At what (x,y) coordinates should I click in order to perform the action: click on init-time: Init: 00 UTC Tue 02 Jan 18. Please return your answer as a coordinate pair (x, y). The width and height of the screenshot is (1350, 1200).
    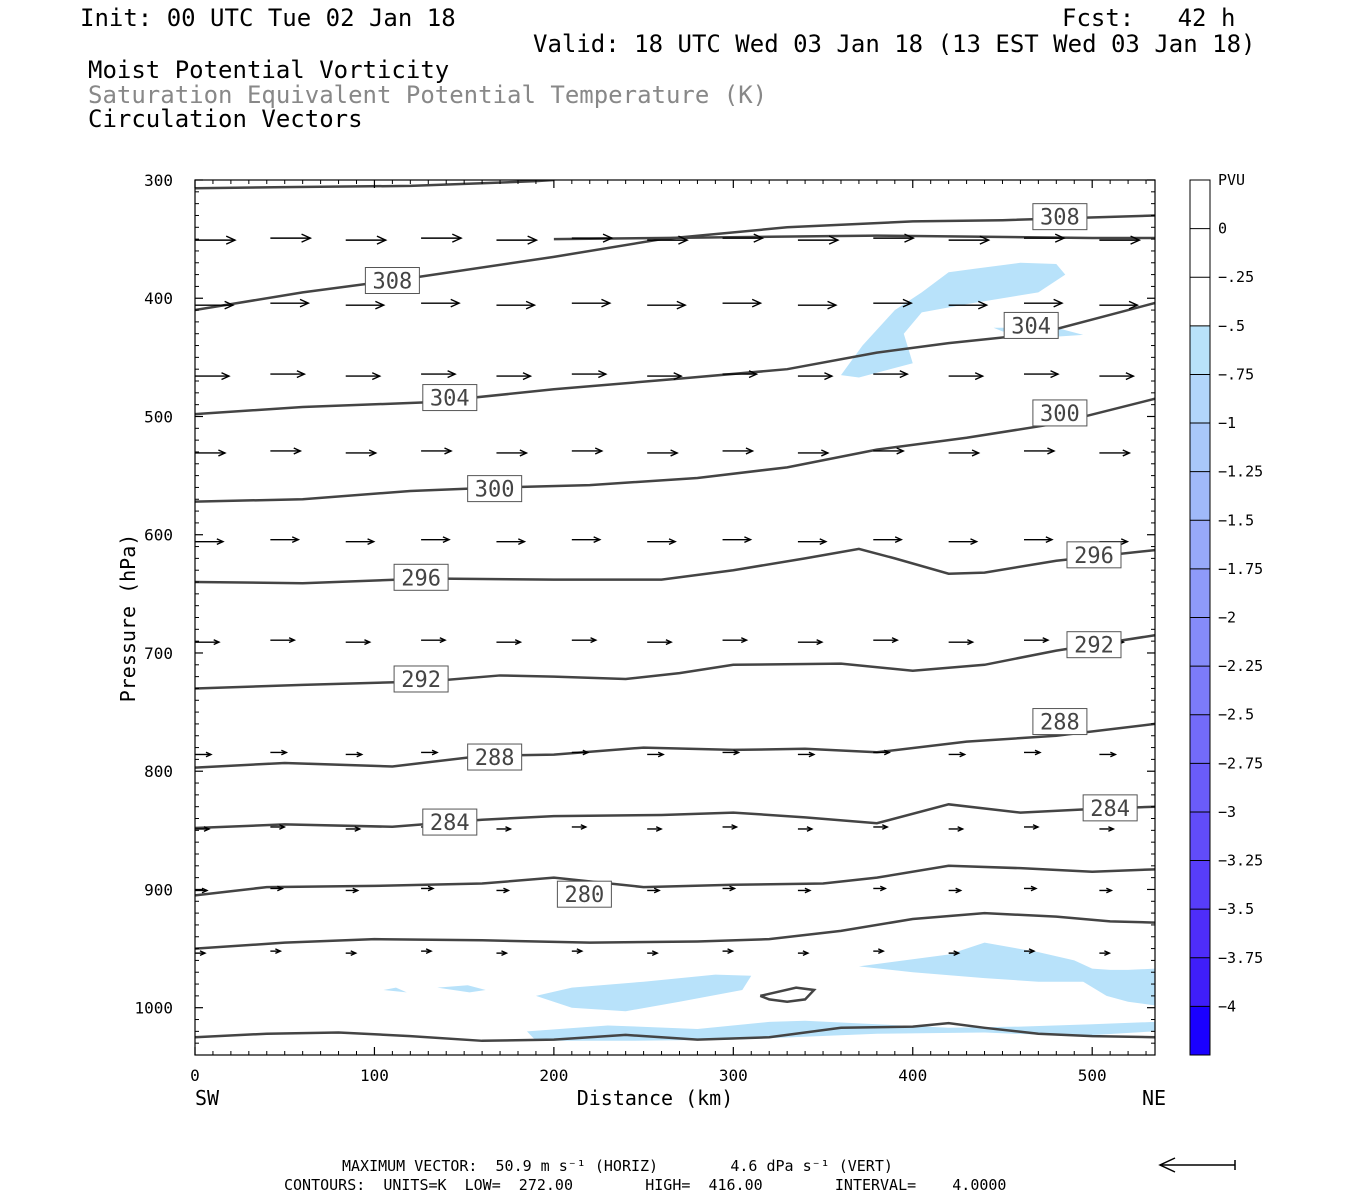
    Looking at the image, I should click on (268, 18).